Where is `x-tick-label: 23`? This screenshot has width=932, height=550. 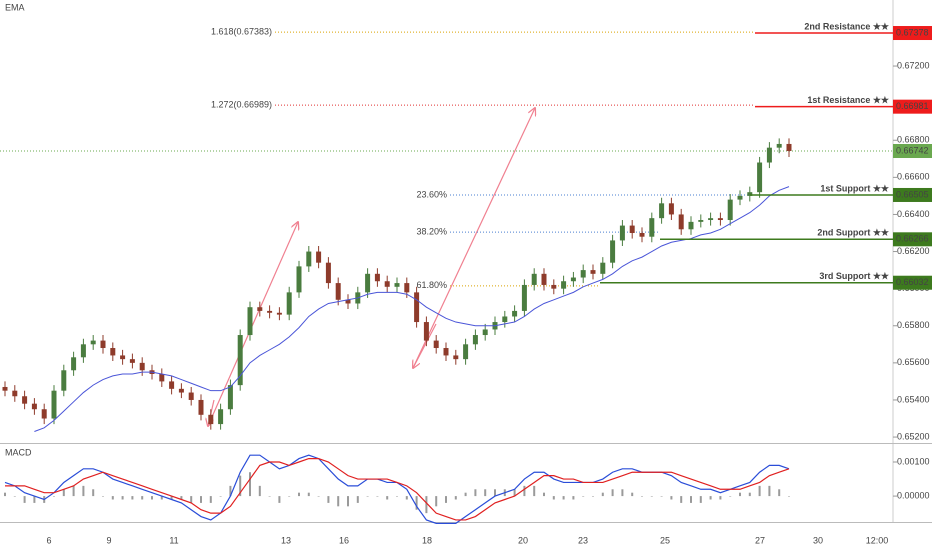
x-tick-label: 23 is located at coordinates (583, 540).